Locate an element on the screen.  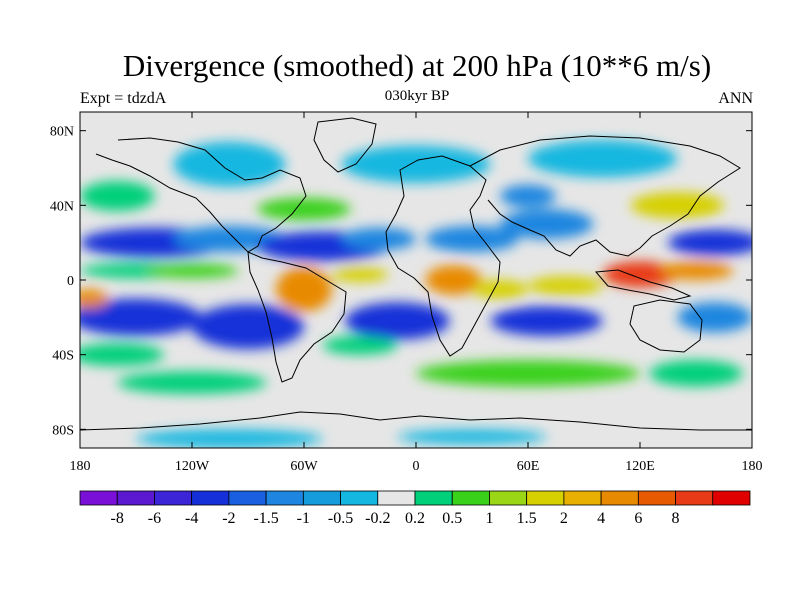
colorbar-label: -0.2 is located at coordinates (377, 518).